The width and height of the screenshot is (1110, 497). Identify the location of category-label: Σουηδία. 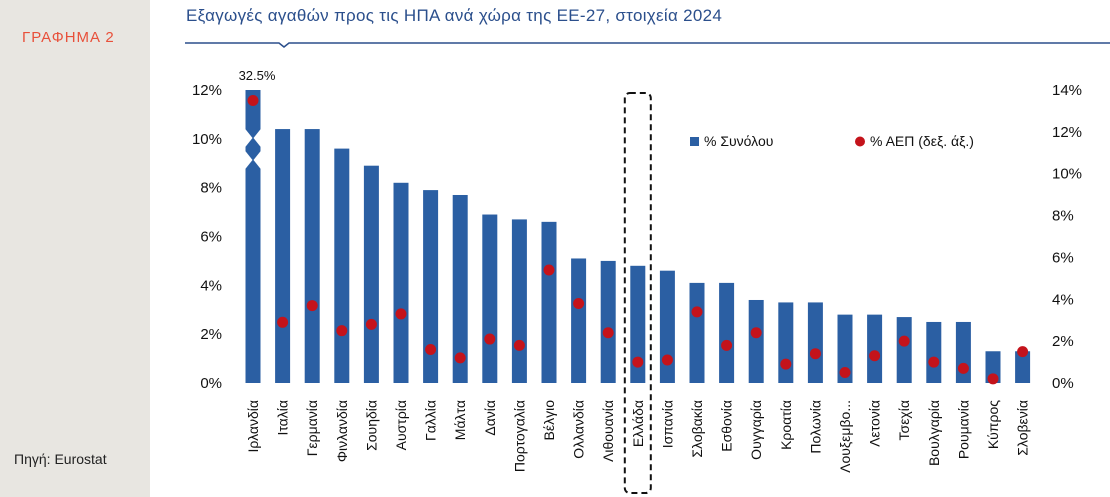
(371, 425).